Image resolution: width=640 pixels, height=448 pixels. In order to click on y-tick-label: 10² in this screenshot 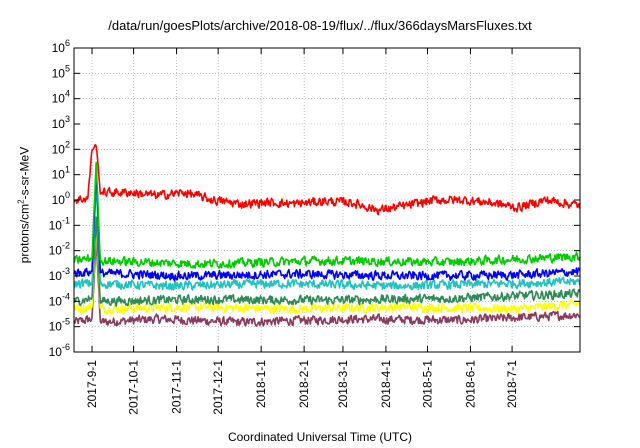, I will do `click(61, 147)`.